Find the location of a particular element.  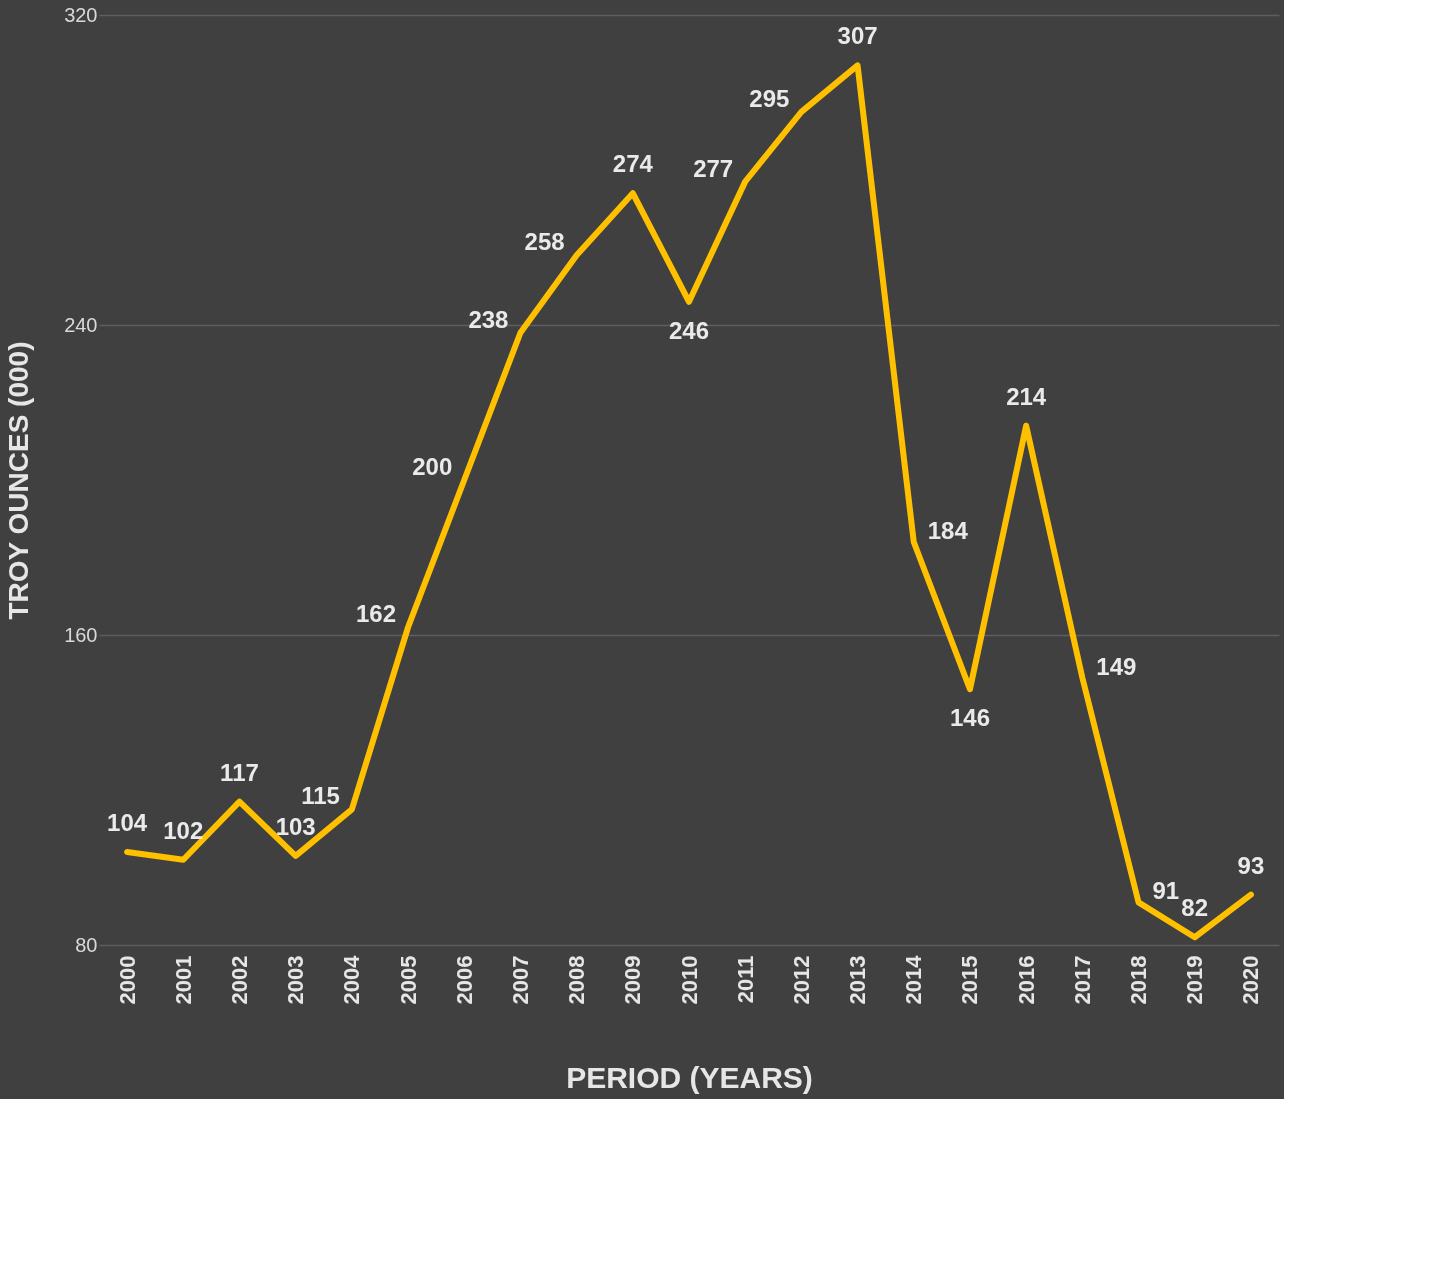

data-label: 115 is located at coordinates (320, 796).